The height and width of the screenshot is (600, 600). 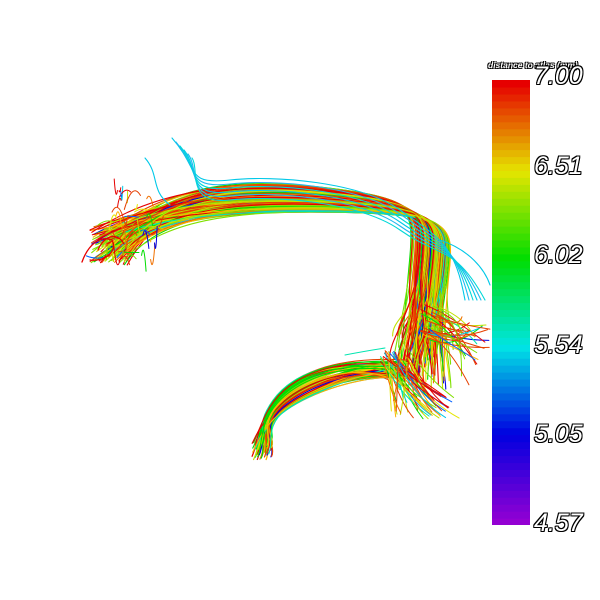 I want to click on colorbar-tick-3: 6.02, so click(x=558, y=255).